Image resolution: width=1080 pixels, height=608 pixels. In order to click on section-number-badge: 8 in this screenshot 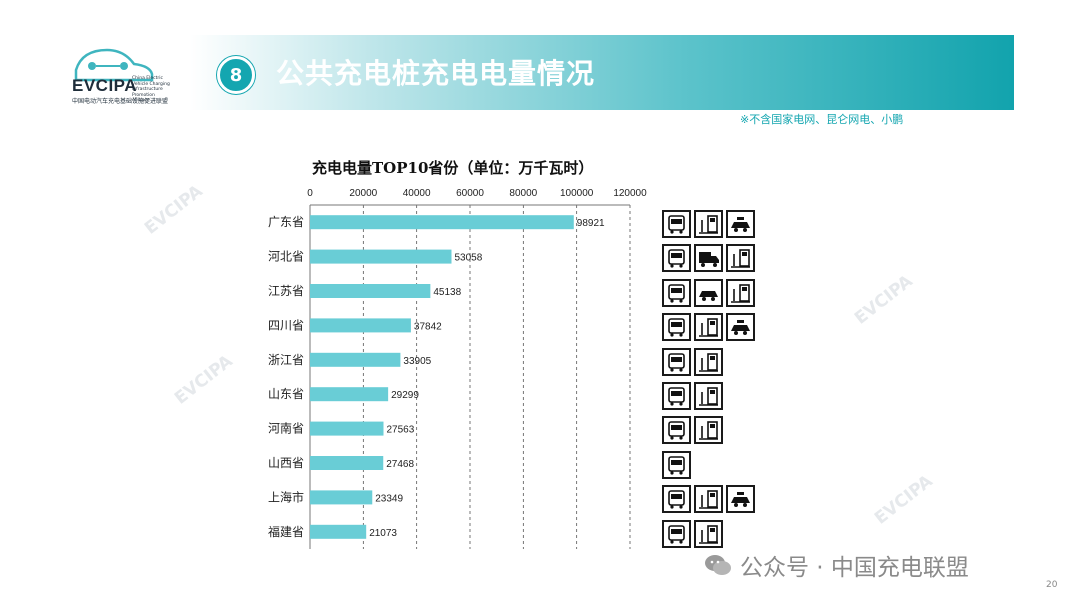, I will do `click(236, 75)`.